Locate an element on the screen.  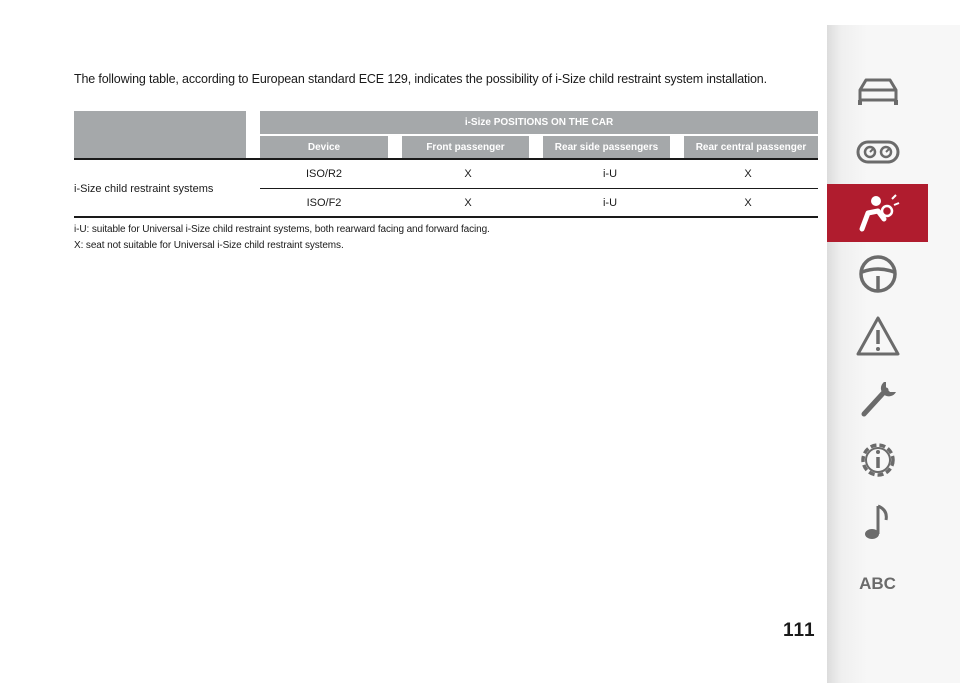
warning-triangle-icon is located at coordinates (877, 336).